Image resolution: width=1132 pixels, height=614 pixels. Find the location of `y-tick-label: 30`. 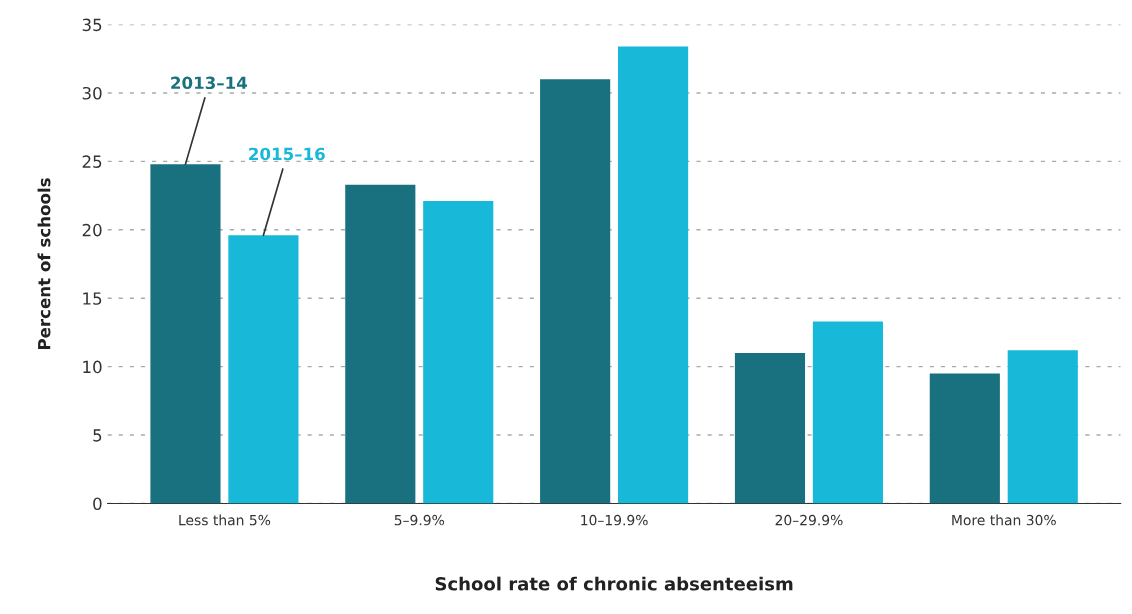

y-tick-label: 30 is located at coordinates (92, 93).